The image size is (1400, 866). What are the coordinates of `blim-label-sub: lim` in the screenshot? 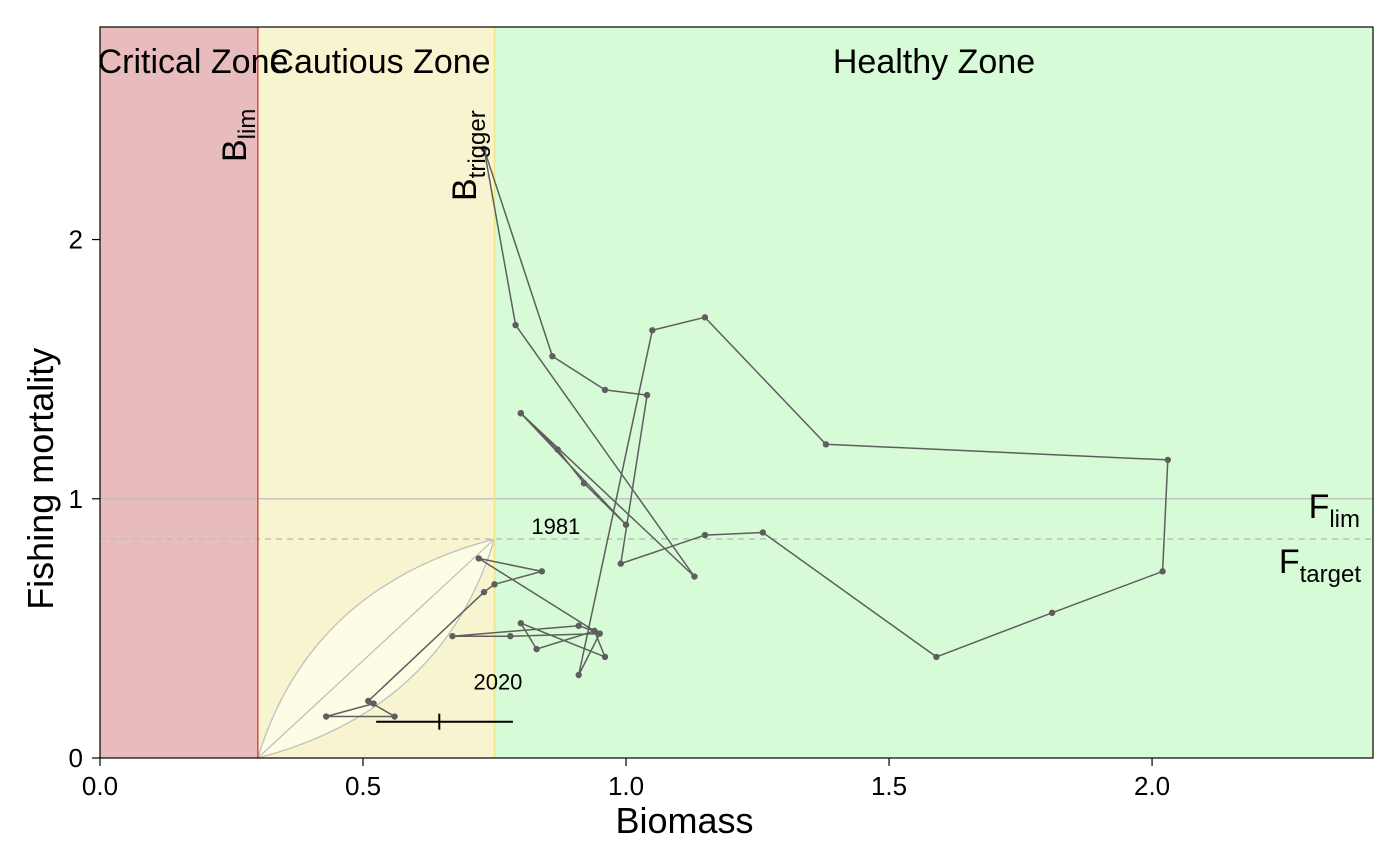 It's located at (247, 124).